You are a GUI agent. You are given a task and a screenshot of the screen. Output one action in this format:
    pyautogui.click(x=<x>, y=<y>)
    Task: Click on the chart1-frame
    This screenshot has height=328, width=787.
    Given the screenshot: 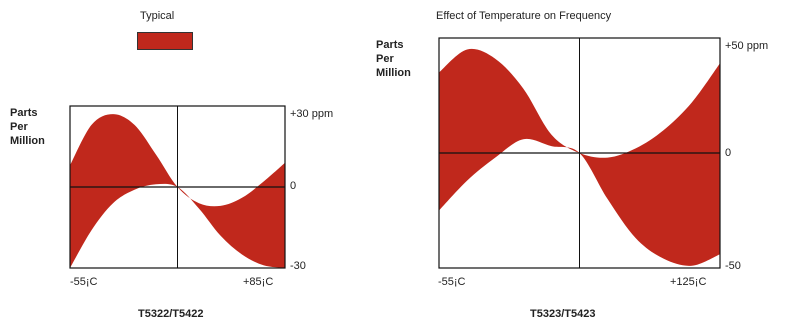 What is the action you would take?
    pyautogui.click(x=177, y=187)
    